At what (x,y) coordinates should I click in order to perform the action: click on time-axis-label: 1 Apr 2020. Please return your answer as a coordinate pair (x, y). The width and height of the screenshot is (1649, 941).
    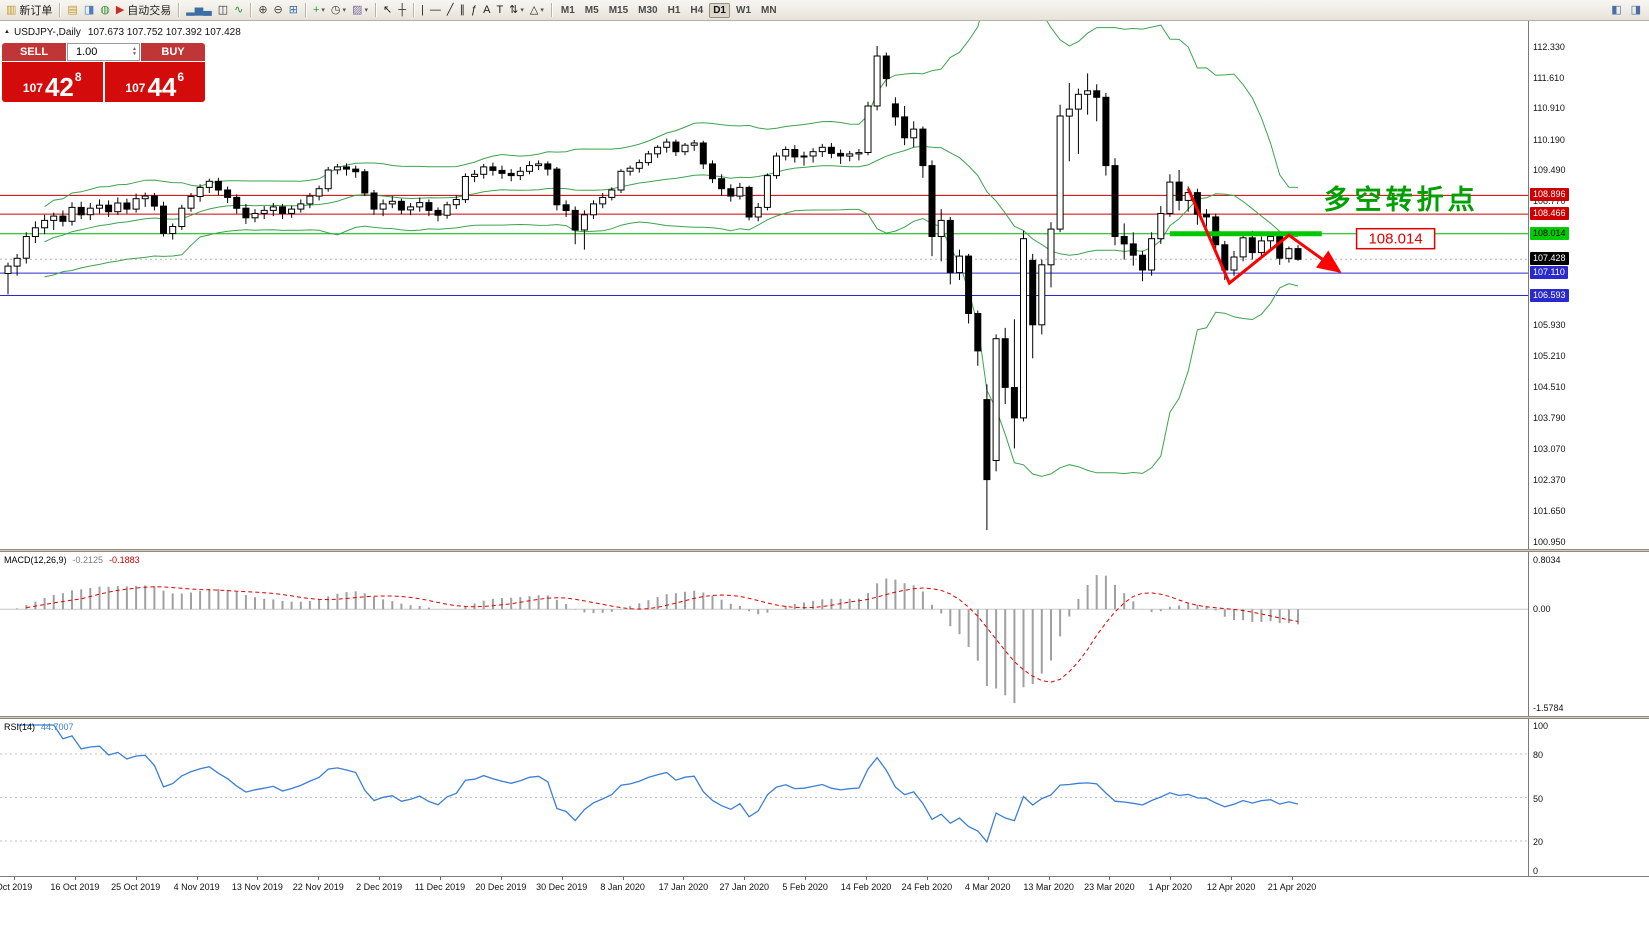
    Looking at the image, I should click on (1170, 887).